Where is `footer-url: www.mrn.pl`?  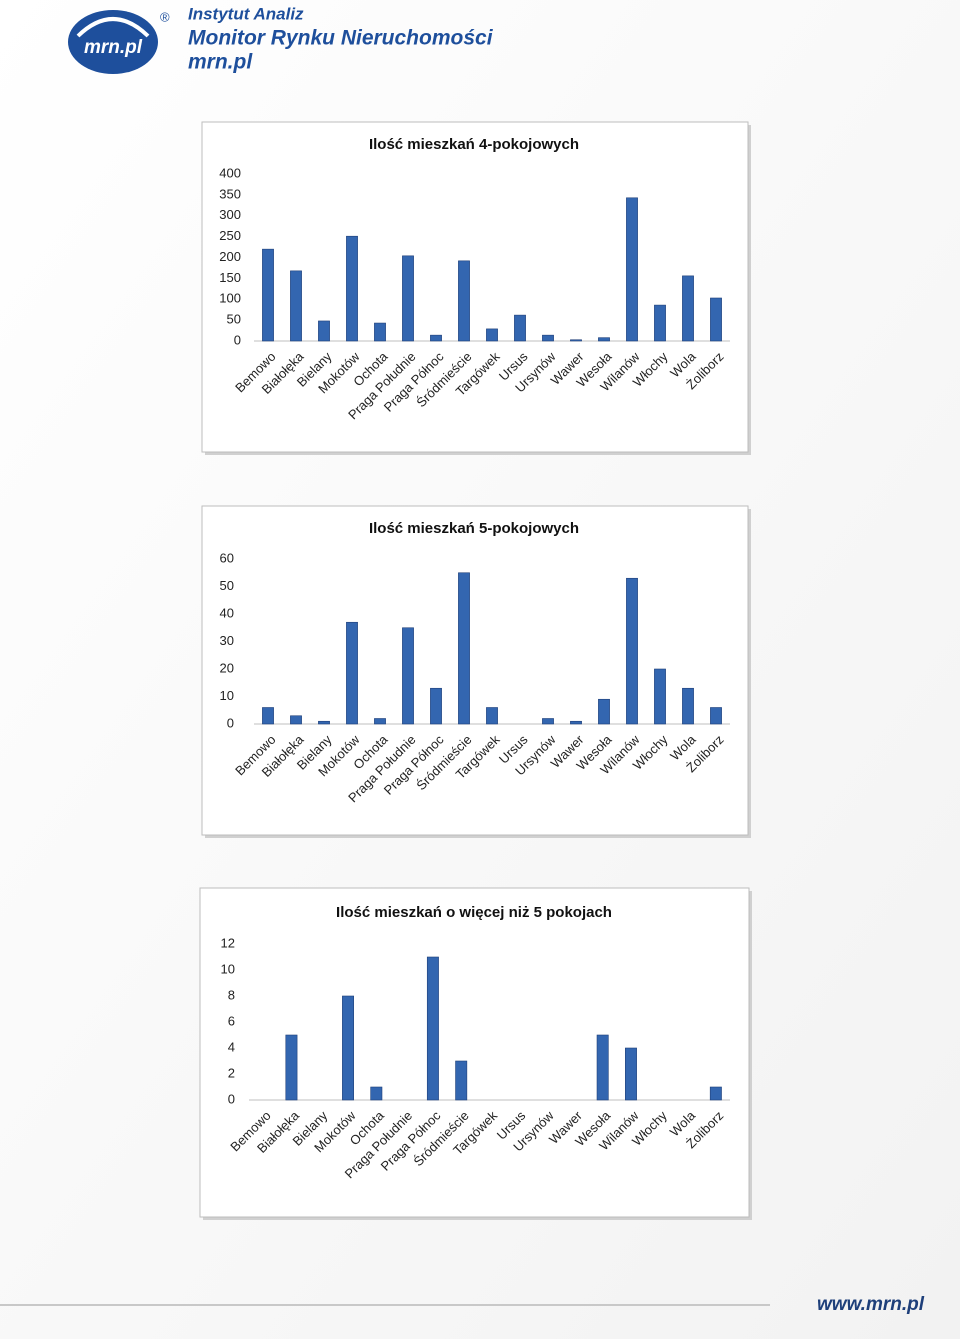 footer-url: www.mrn.pl is located at coordinates (871, 1304).